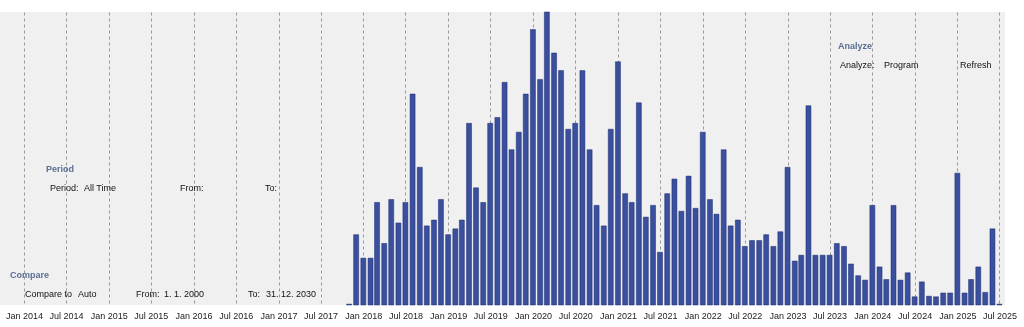 Image resolution: width=1024 pixels, height=327 pixels. Describe the element at coordinates (490, 315) in the screenshot. I see `x-tick-label: Jul 2019` at that location.